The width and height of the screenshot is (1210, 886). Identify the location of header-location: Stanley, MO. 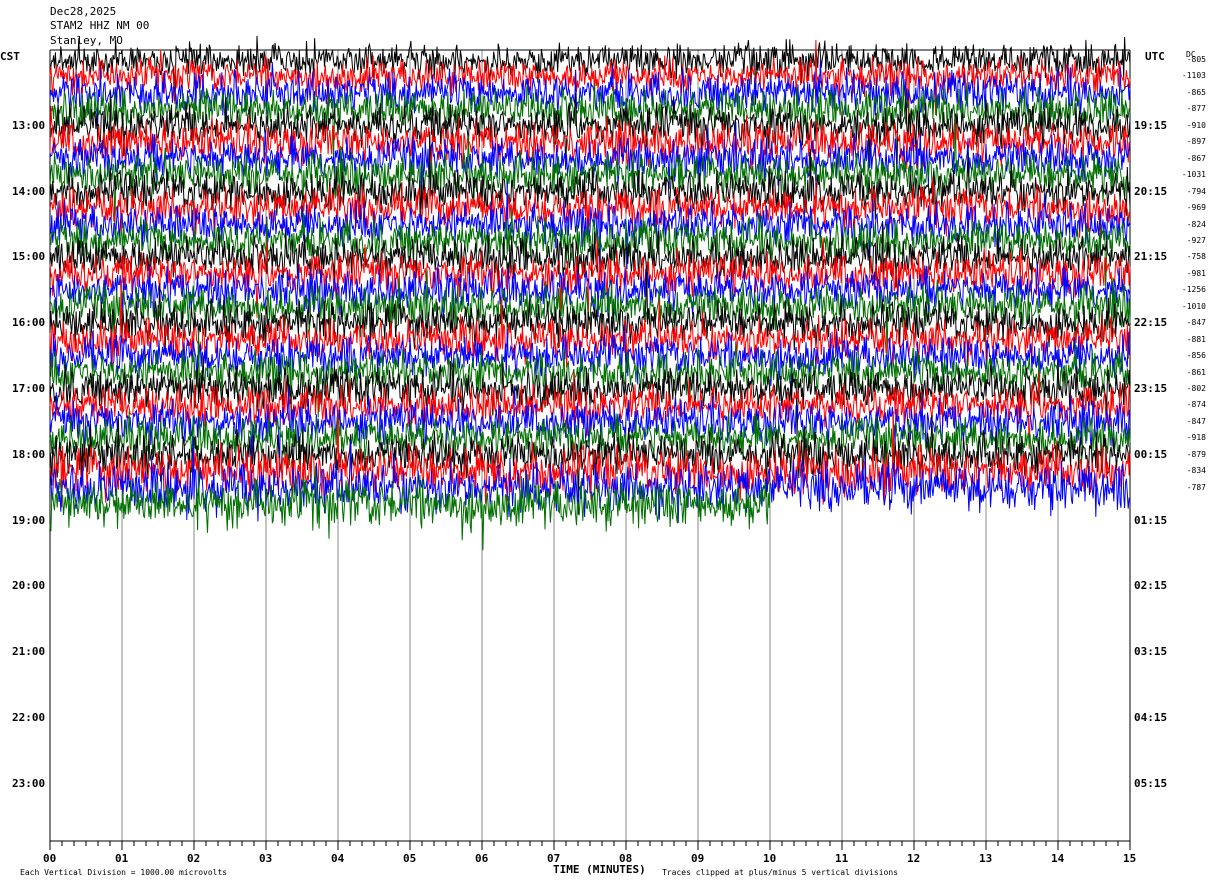
(86, 40).